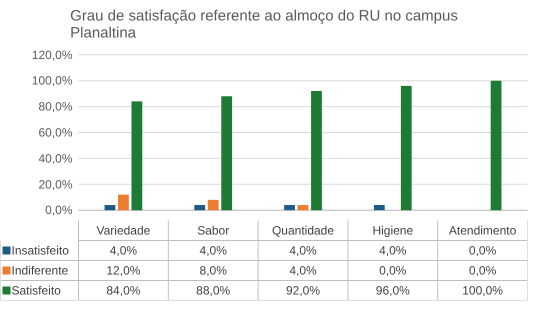 The height and width of the screenshot is (320, 541). Describe the element at coordinates (483, 291) in the screenshot. I see `data-label: 100,0%` at that location.